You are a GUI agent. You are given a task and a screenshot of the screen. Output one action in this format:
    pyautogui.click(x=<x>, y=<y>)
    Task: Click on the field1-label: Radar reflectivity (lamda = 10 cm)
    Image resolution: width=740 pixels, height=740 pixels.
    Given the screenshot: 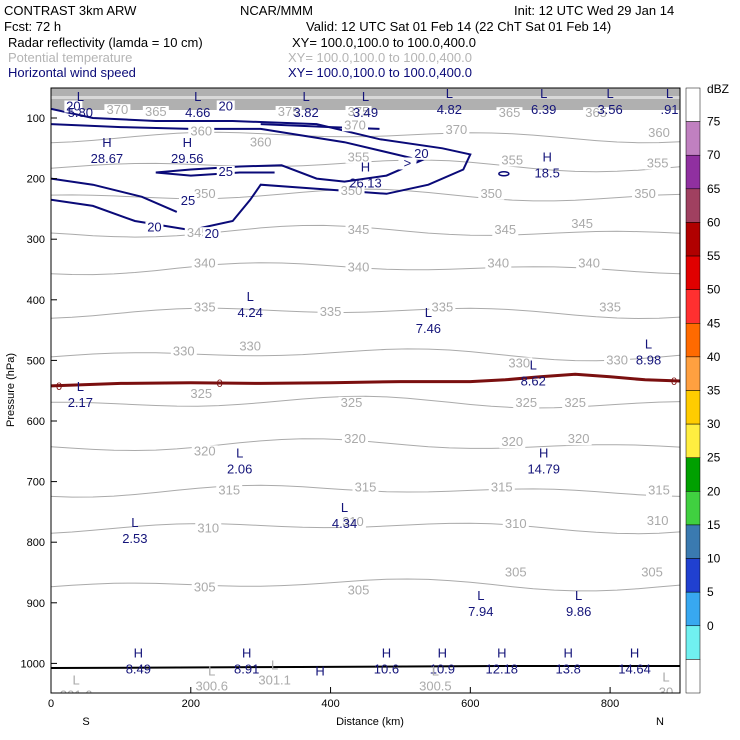 What is the action you would take?
    pyautogui.click(x=105, y=42)
    